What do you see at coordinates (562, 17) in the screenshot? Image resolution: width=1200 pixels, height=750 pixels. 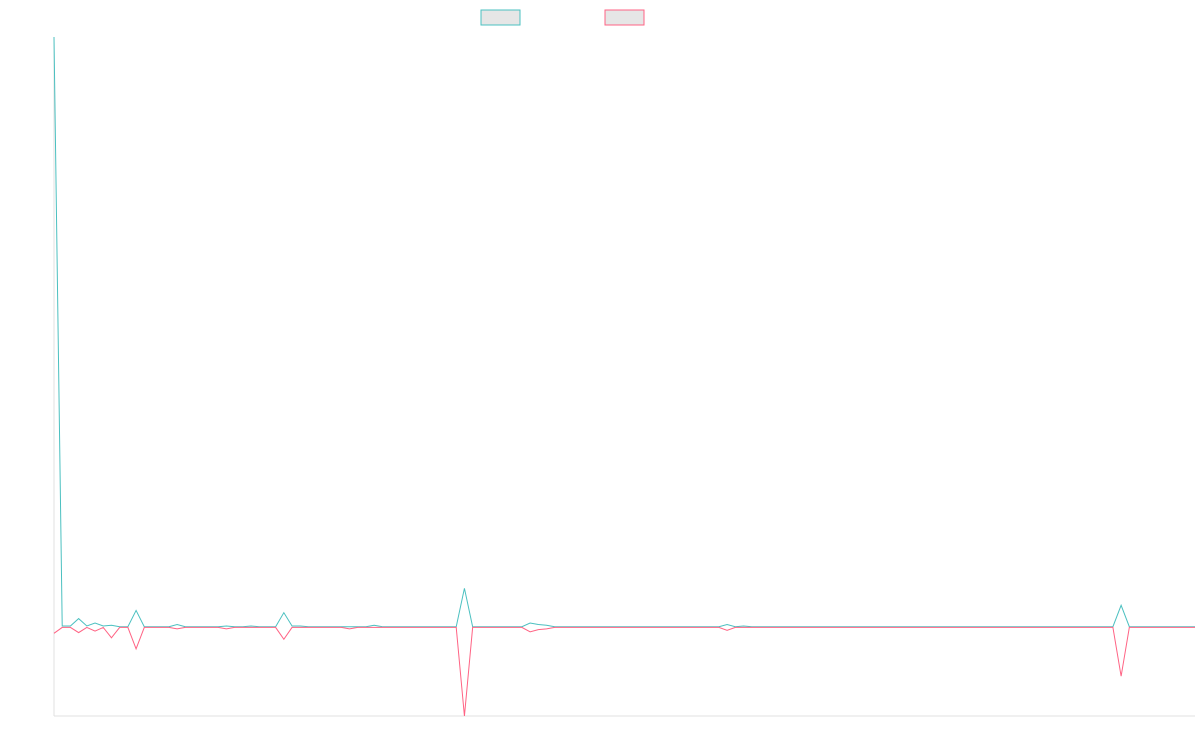 I see `legend` at bounding box center [562, 17].